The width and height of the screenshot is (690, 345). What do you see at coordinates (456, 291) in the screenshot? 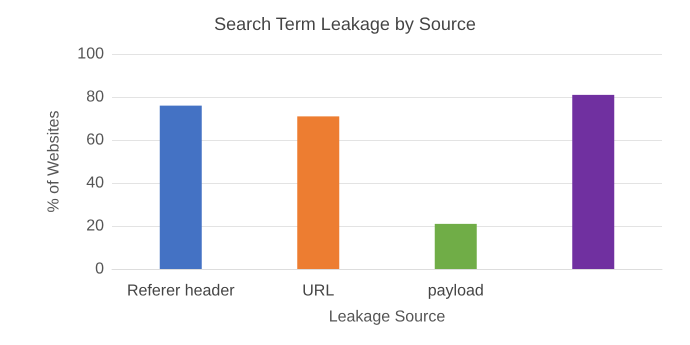
I see `x-tick-label: payload` at bounding box center [456, 291].